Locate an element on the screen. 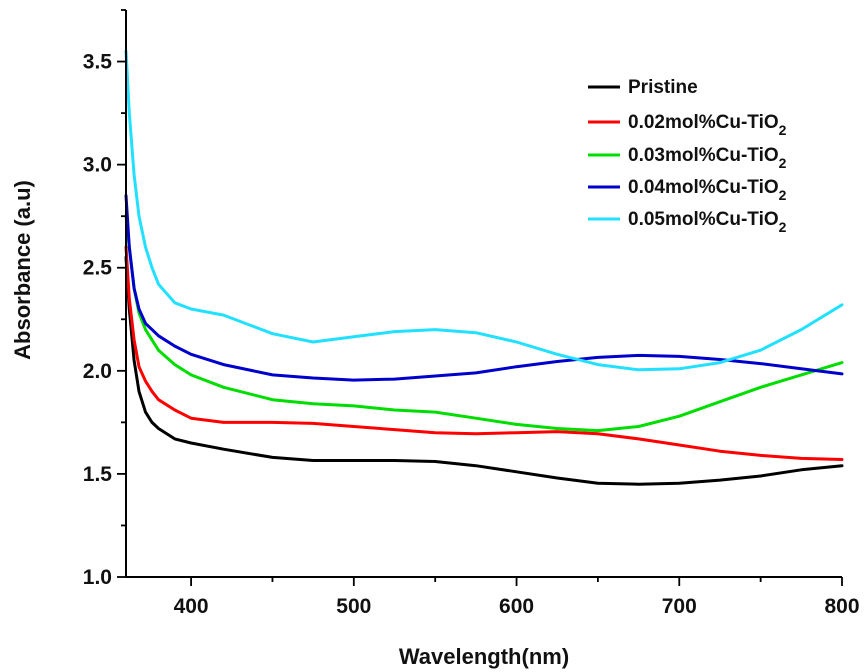 This screenshot has height=672, width=867. x-tick-label: 400 is located at coordinates (191, 606).